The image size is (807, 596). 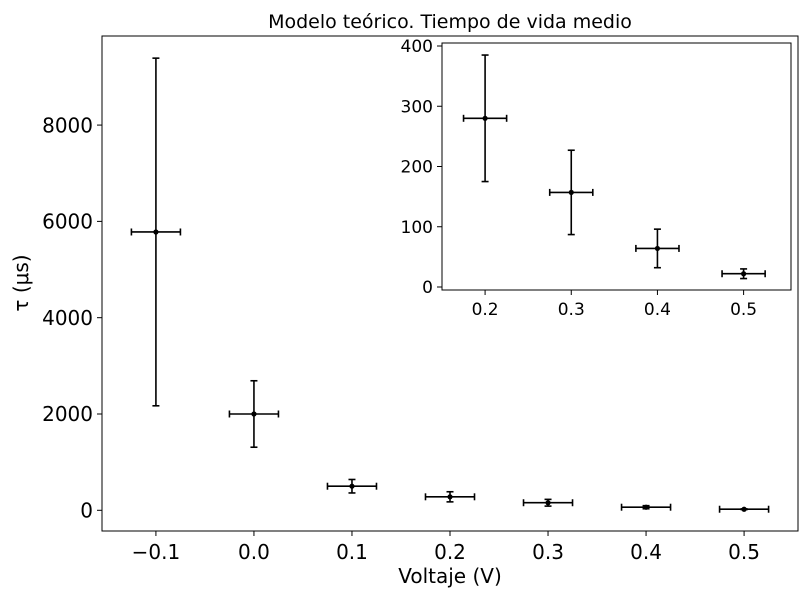 What do you see at coordinates (21, 282) in the screenshot?
I see `y-axis-label: τ (μs)` at bounding box center [21, 282].